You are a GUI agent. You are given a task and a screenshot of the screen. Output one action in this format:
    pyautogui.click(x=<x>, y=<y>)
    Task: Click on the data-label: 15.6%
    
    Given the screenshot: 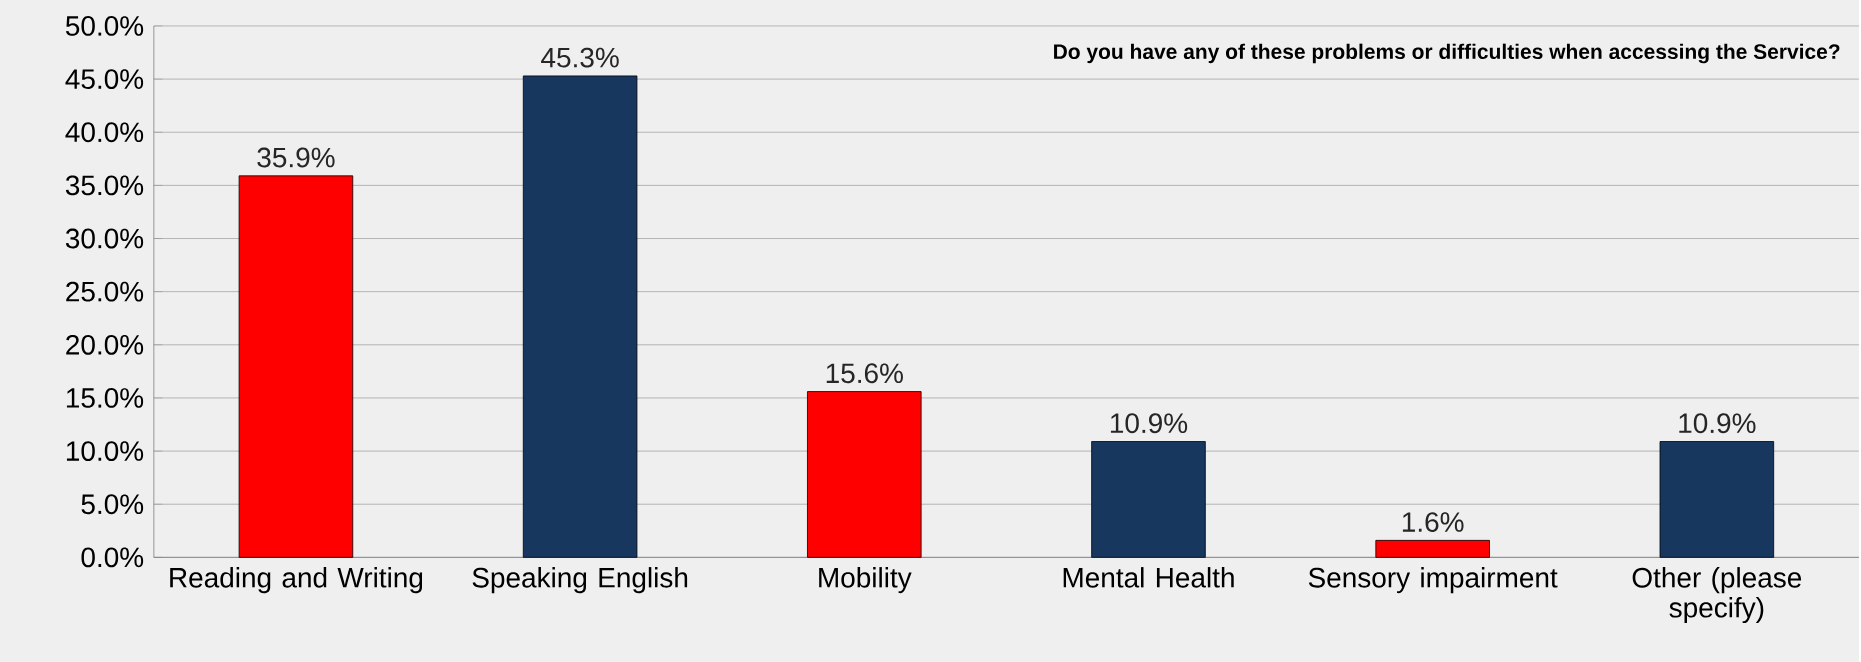 What is the action you would take?
    pyautogui.click(x=864, y=373)
    